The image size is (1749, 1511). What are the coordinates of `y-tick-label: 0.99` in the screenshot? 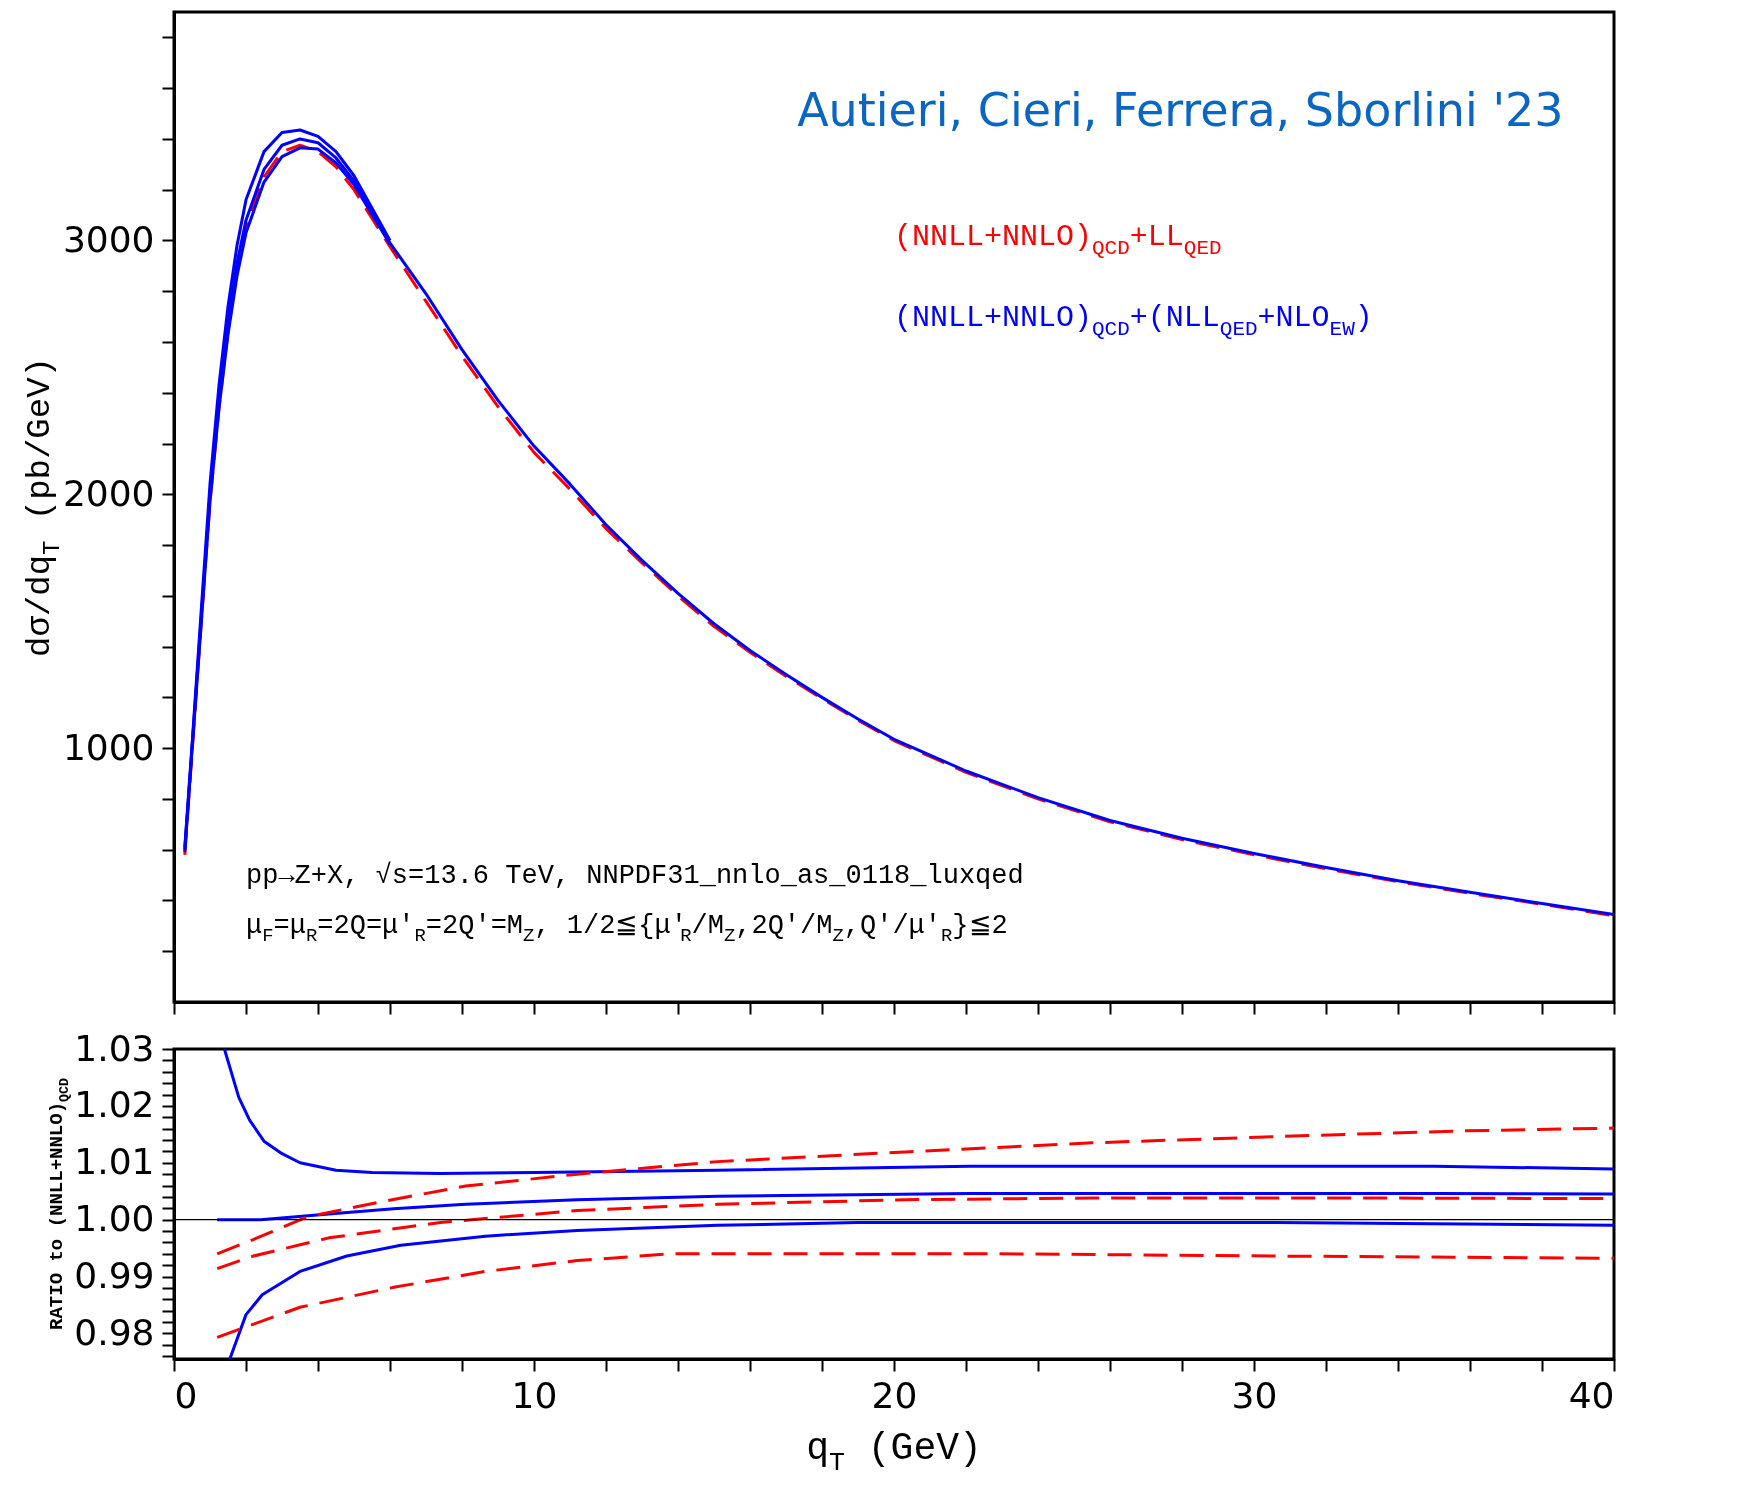 It's located at (114, 1276).